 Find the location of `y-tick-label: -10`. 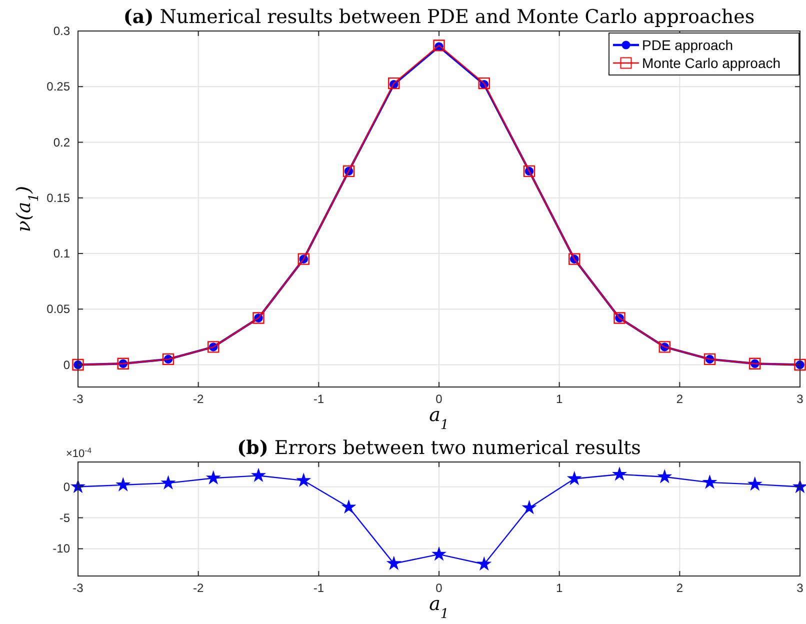

y-tick-label: -10 is located at coordinates (61, 549).